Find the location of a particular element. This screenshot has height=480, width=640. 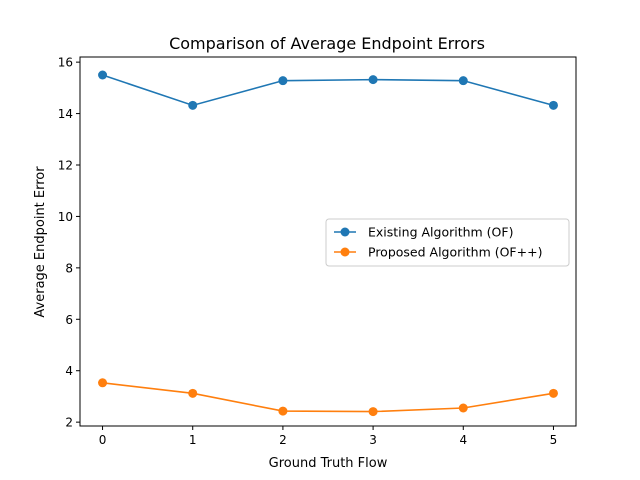

legend-item-2: Proposed Algorithm (OF++) is located at coordinates (438, 252).